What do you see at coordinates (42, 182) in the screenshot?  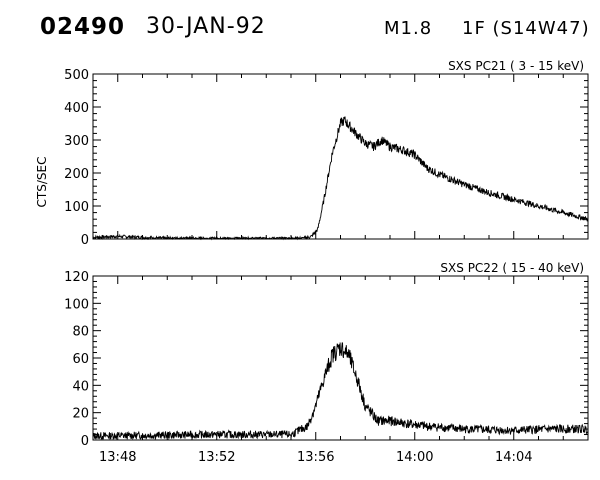 I see `y-axis-label: CTS/SEC` at bounding box center [42, 182].